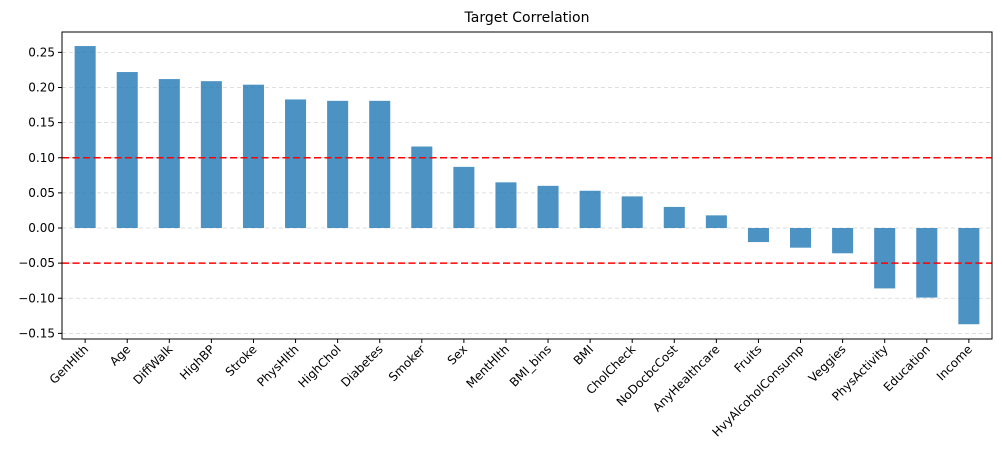 The width and height of the screenshot is (1002, 468). Describe the element at coordinates (422, 187) in the screenshot. I see `bar-smoker` at that location.